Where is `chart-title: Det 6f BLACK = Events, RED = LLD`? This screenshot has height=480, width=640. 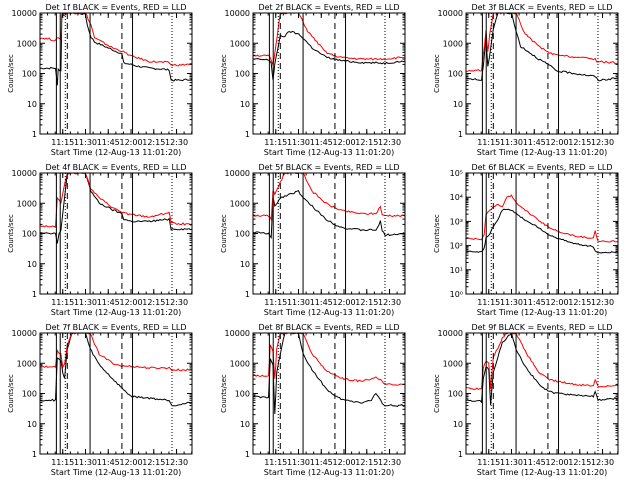 chart-title: Det 6f BLACK = Events, RED = LLD is located at coordinates (541, 167).